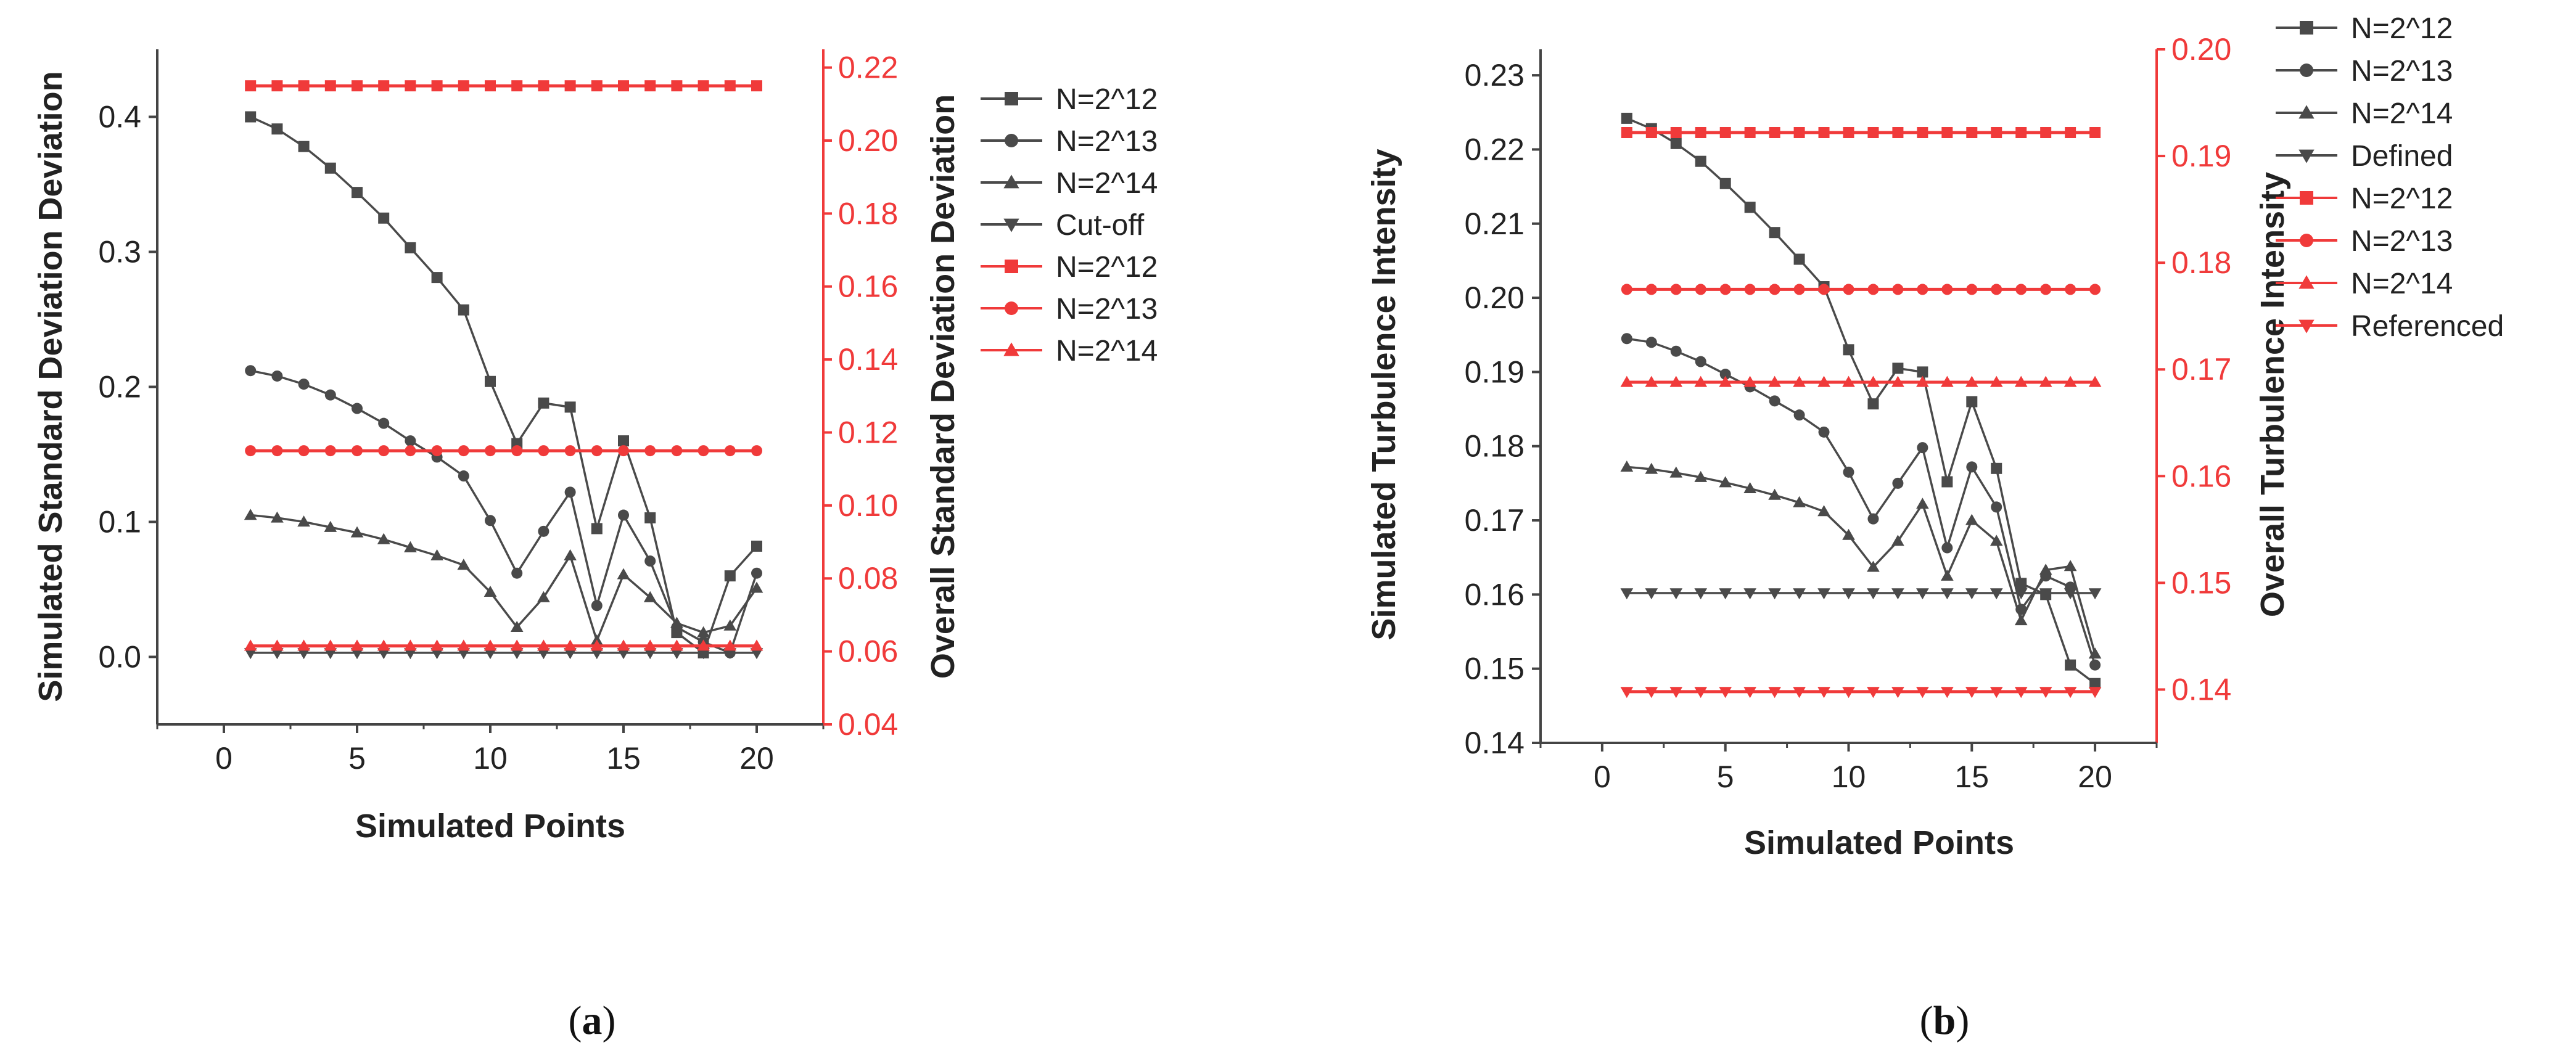 The image size is (2576, 1061). I want to click on series-line, so click(504, 385).